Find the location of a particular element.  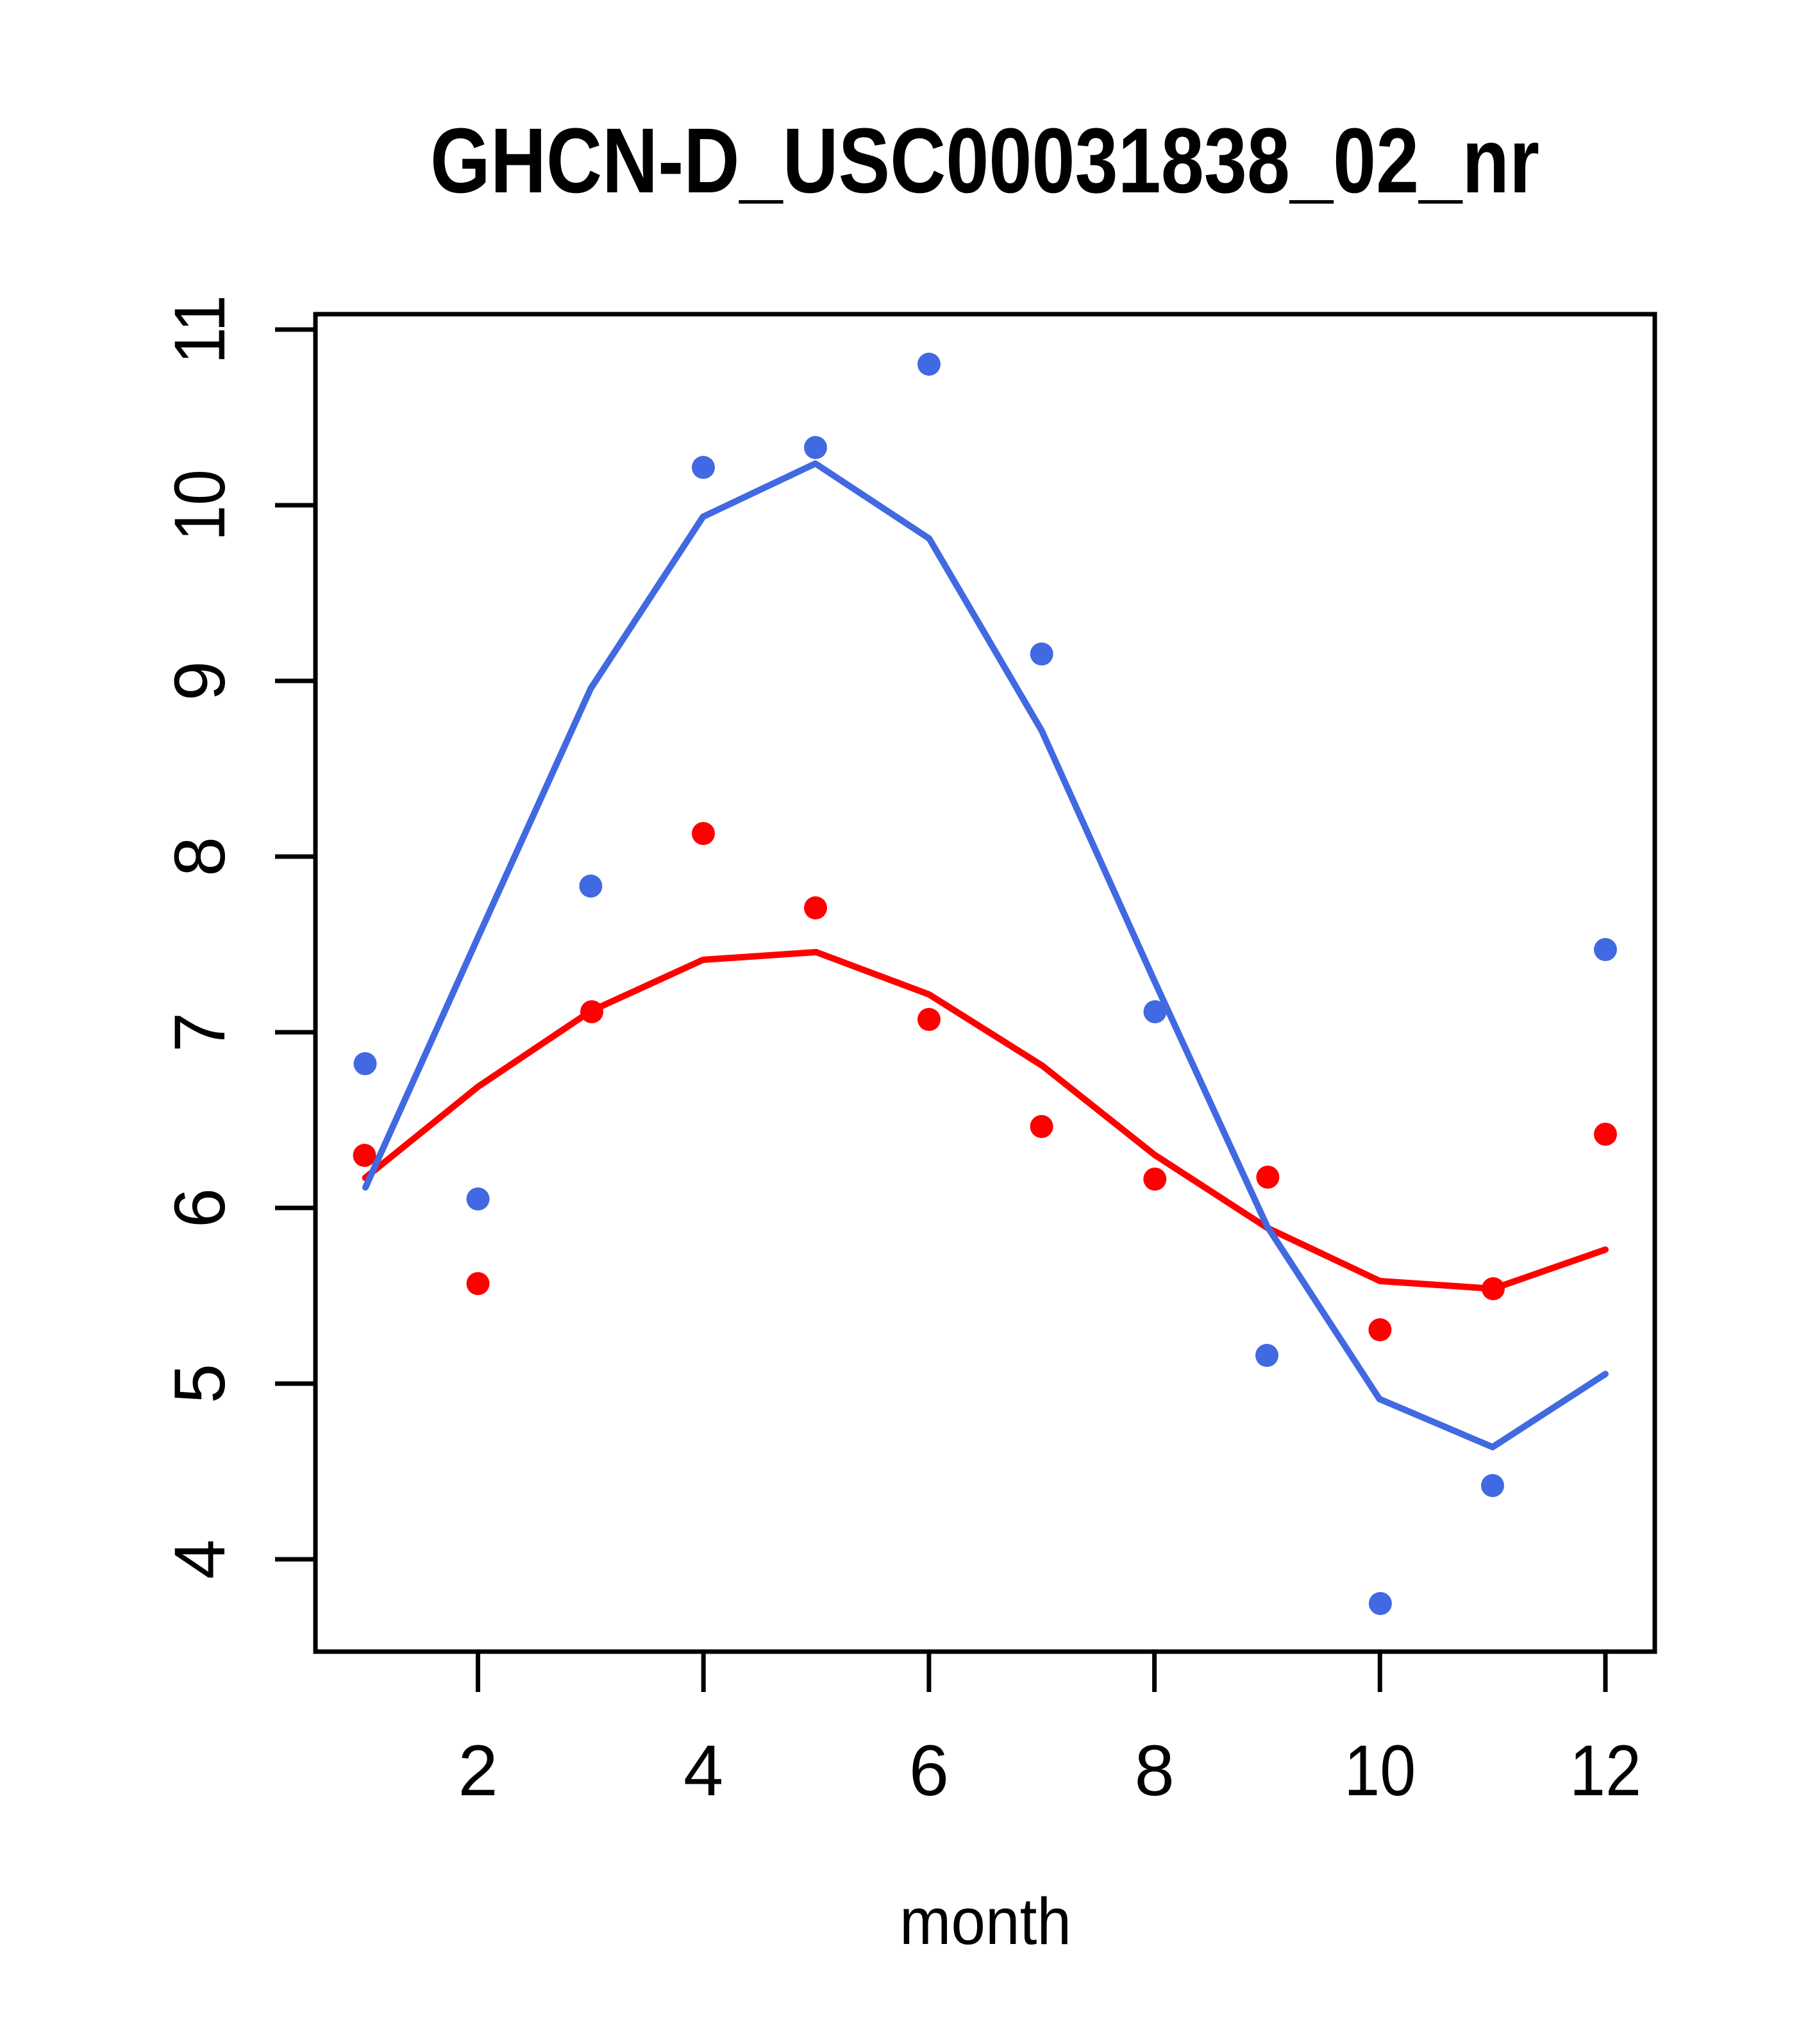

svg-text: 5 is located at coordinates (200, 1384).